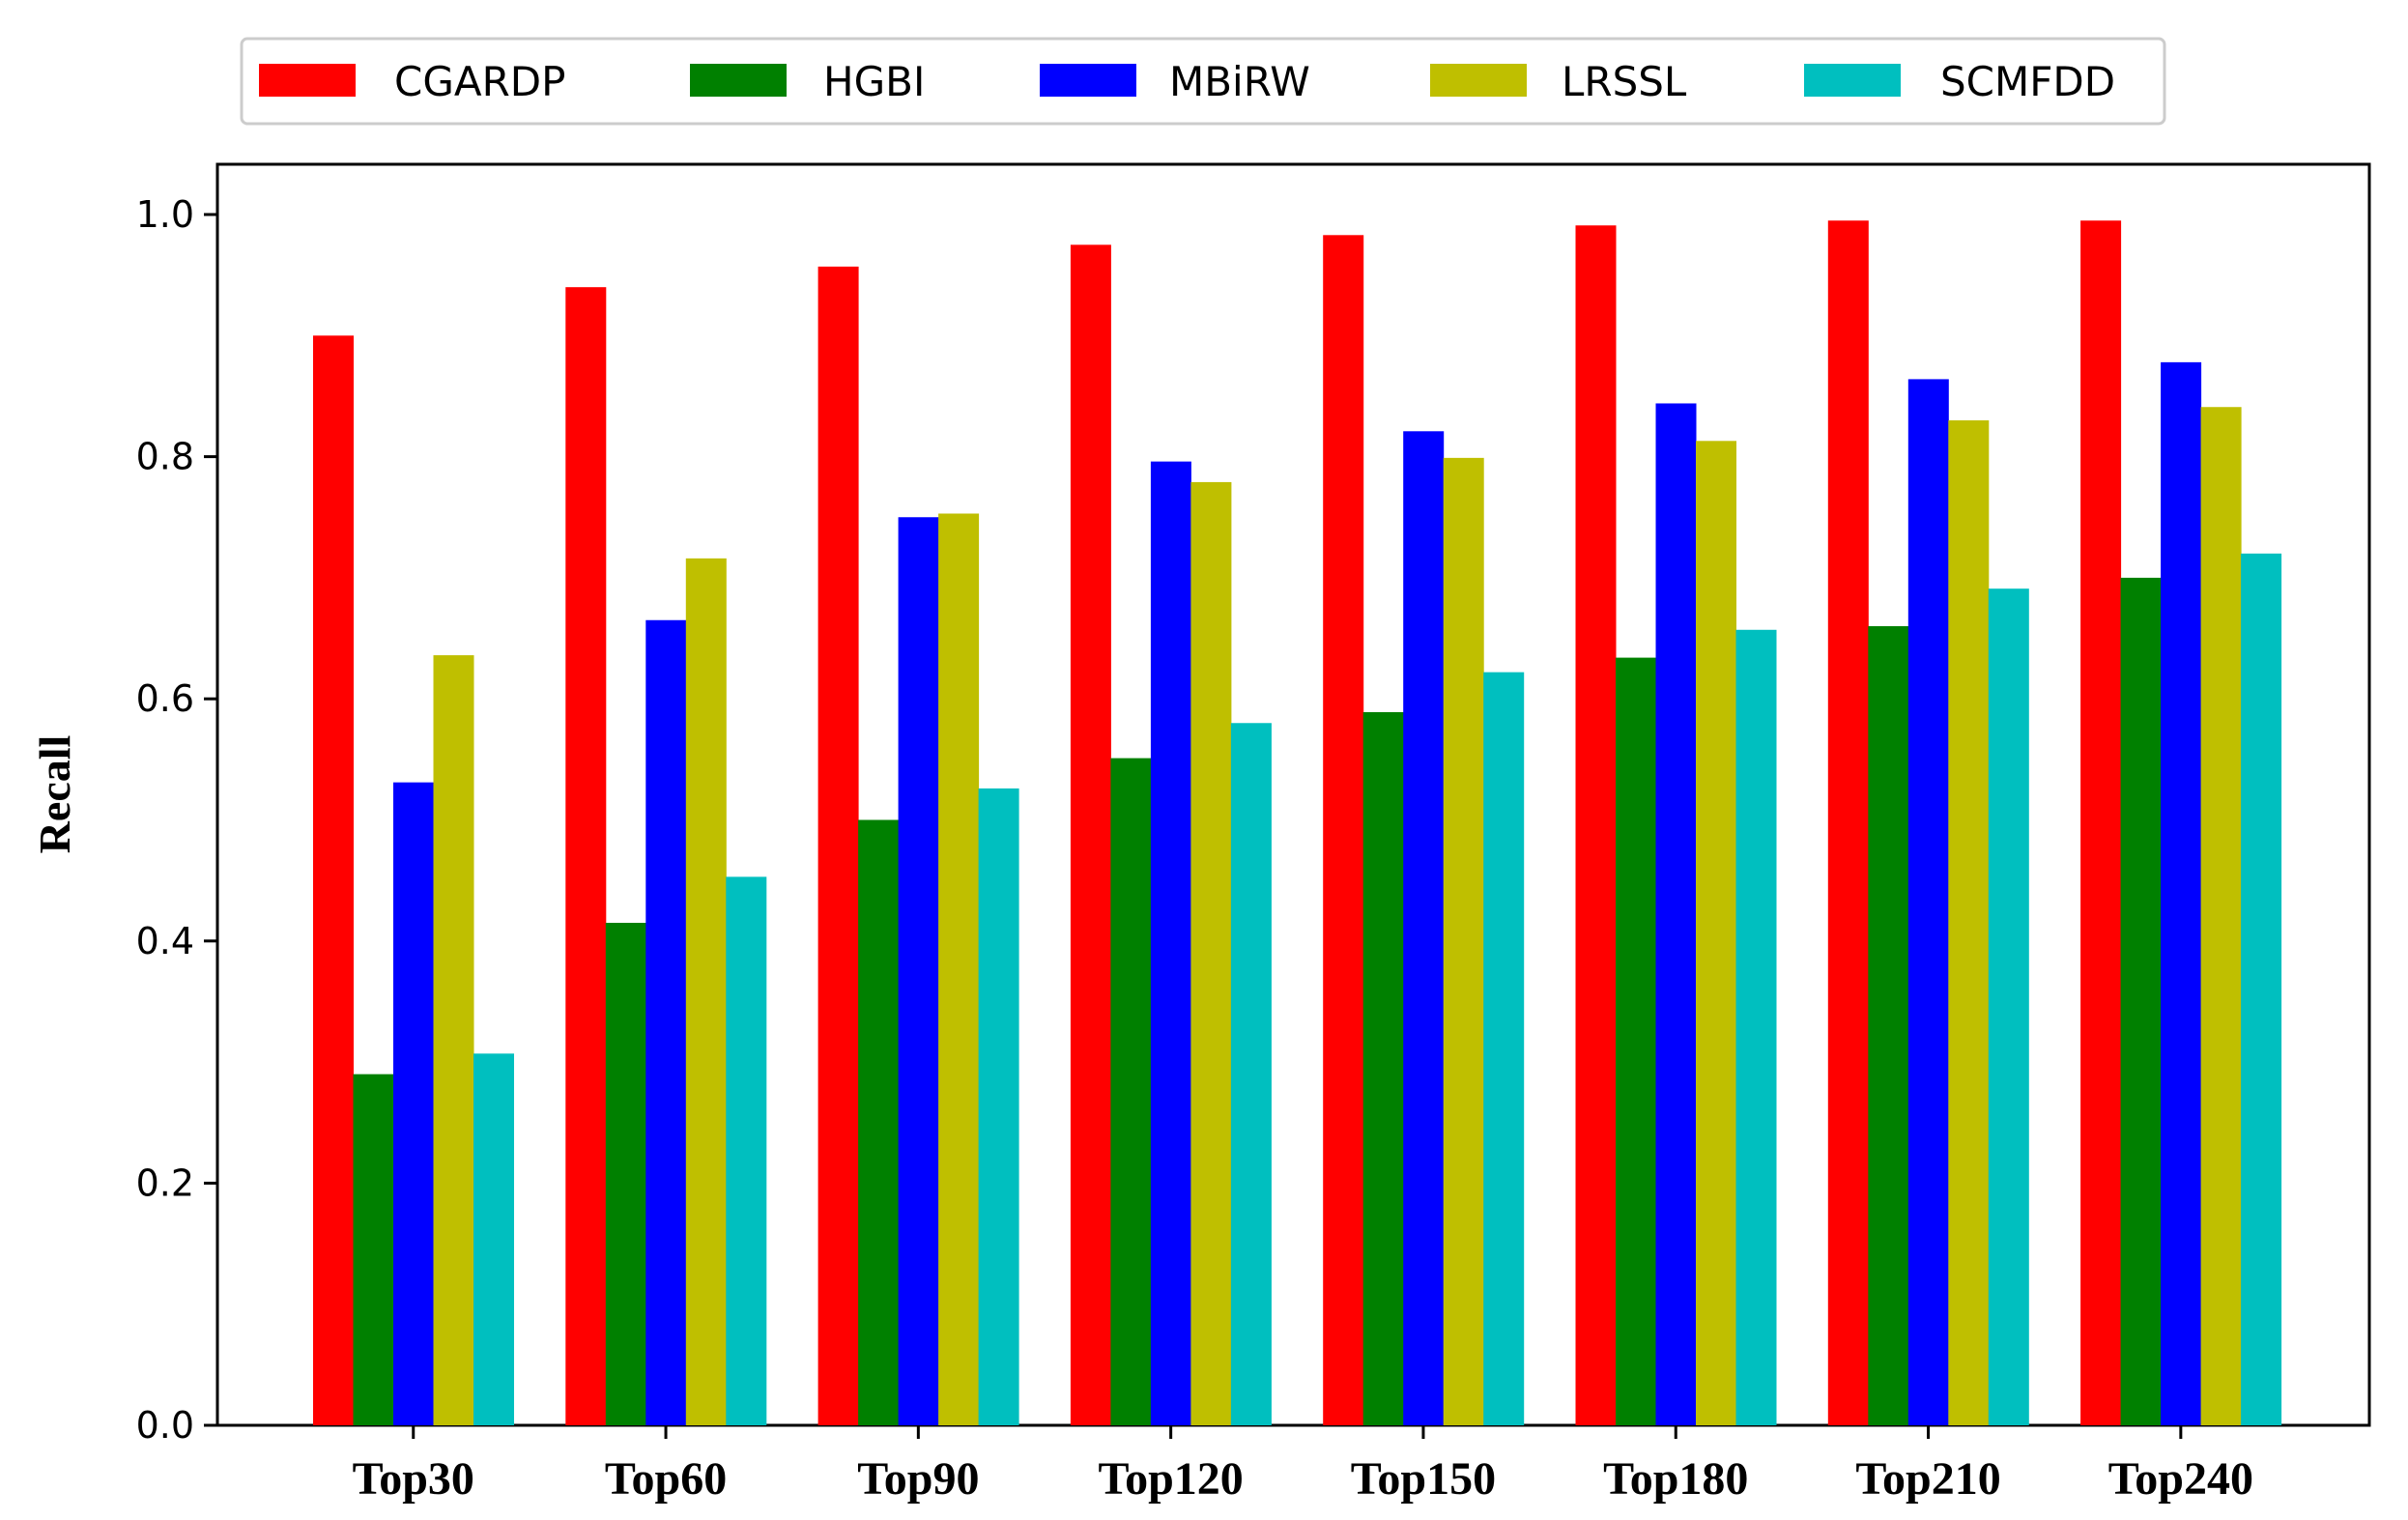 The height and width of the screenshot is (1520, 2408). What do you see at coordinates (307, 80) in the screenshot?
I see `legend-swatch-cgardp` at bounding box center [307, 80].